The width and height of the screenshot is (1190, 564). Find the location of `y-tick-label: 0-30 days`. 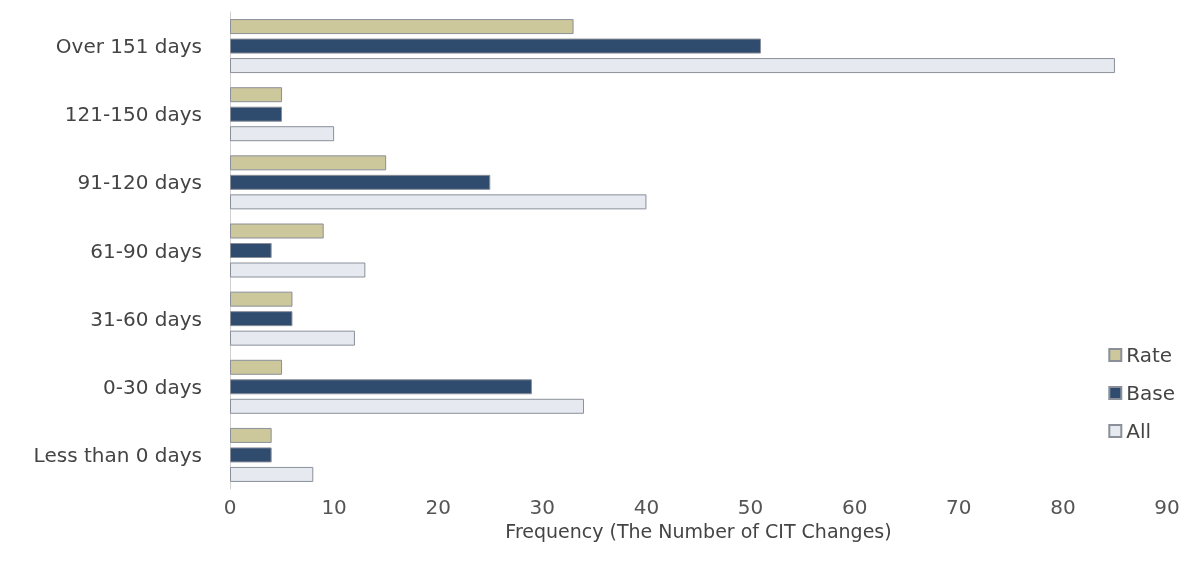

y-tick-label: 0-30 days is located at coordinates (152, 386).